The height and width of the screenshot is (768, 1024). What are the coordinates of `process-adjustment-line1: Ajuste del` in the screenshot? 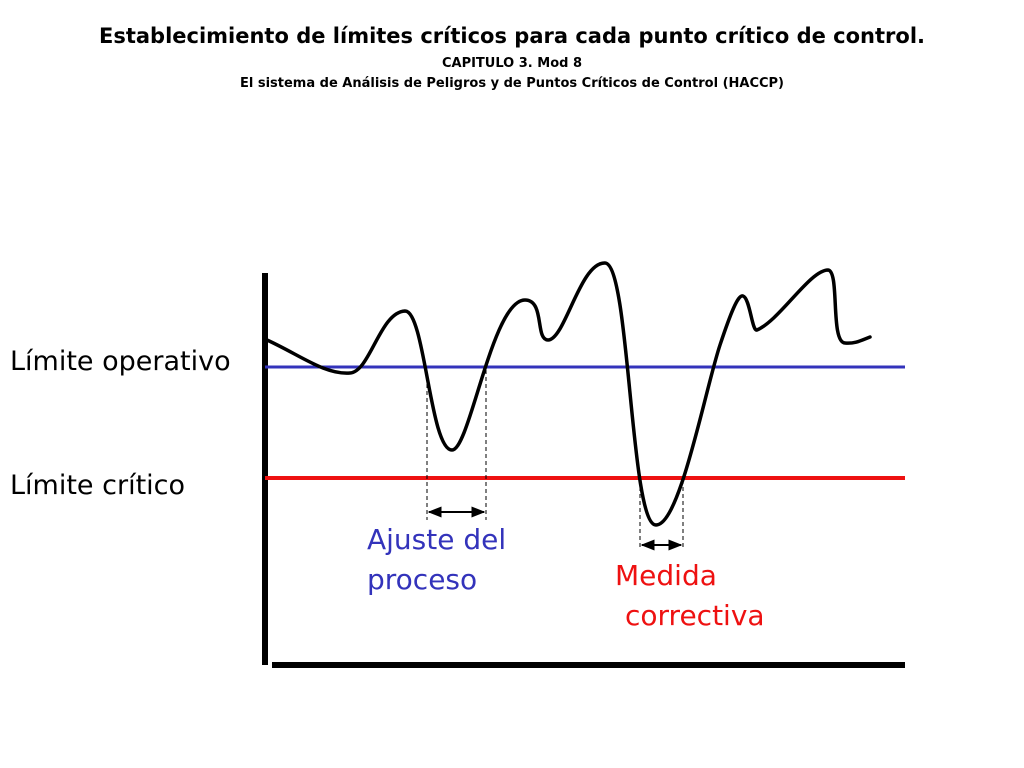 It's located at (437, 539).